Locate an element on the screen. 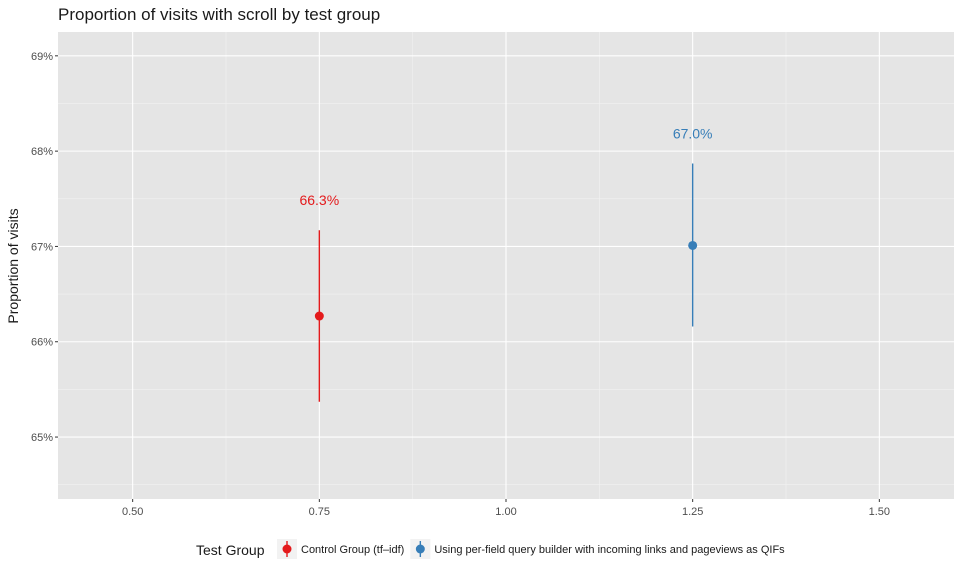 Image resolution: width=960 pixels, height=576 pixels. series-2-point is located at coordinates (693, 245).